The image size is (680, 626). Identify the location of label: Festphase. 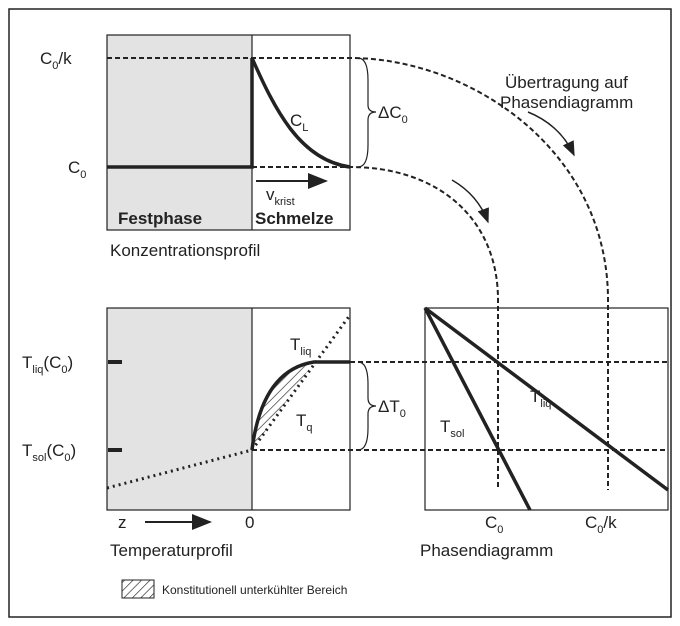
(160, 218).